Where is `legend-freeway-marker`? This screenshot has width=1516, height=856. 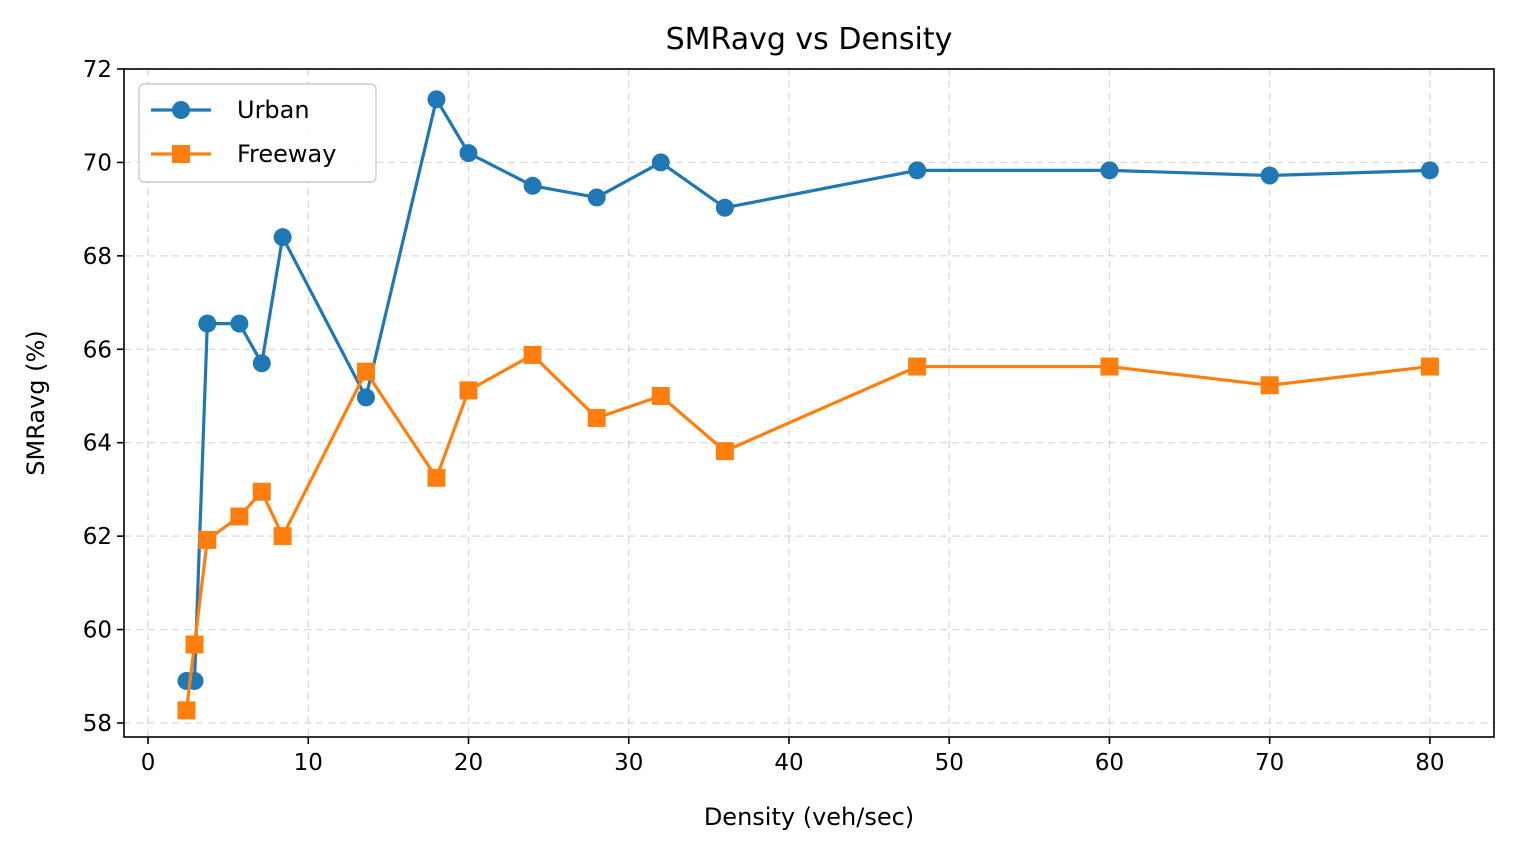 legend-freeway-marker is located at coordinates (181, 154).